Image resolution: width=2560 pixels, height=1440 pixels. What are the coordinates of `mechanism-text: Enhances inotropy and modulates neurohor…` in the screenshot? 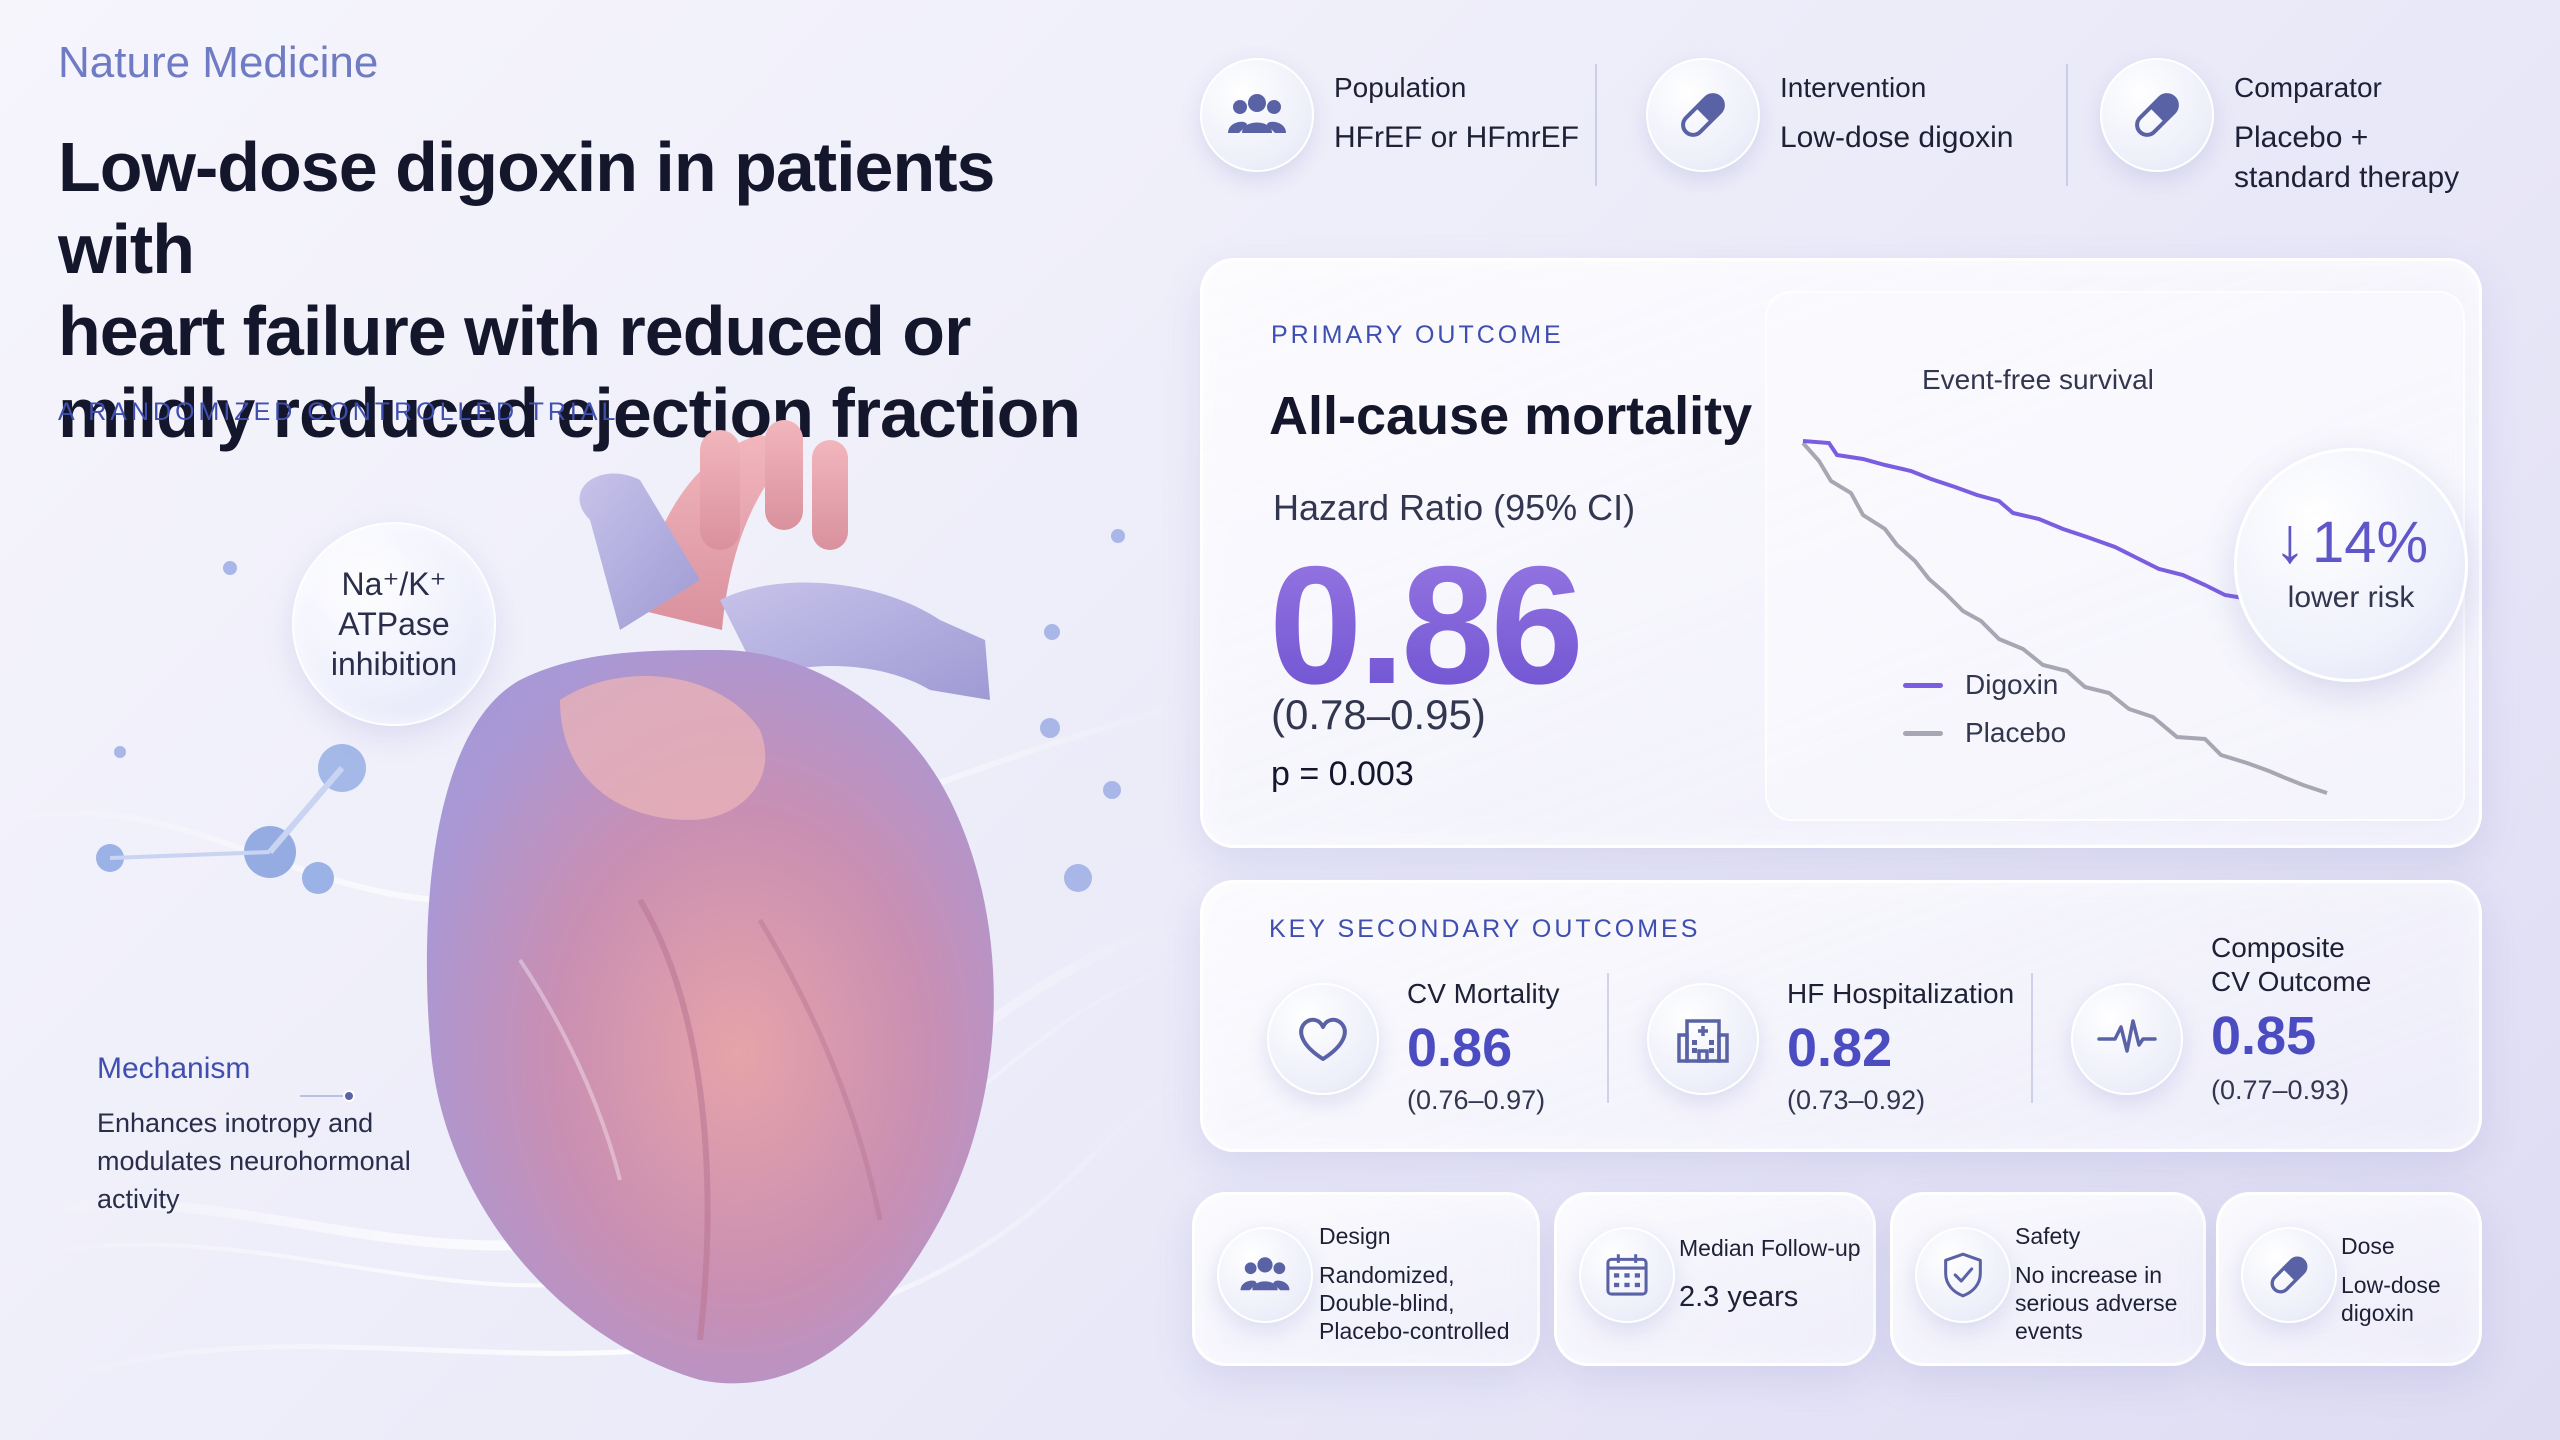 It's located at (254, 1161).